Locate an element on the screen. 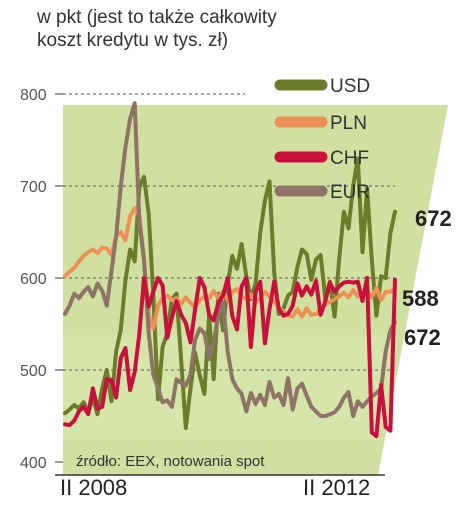 Image resolution: width=470 pixels, height=527 pixels. end-label-pln: 588 is located at coordinates (420, 298).